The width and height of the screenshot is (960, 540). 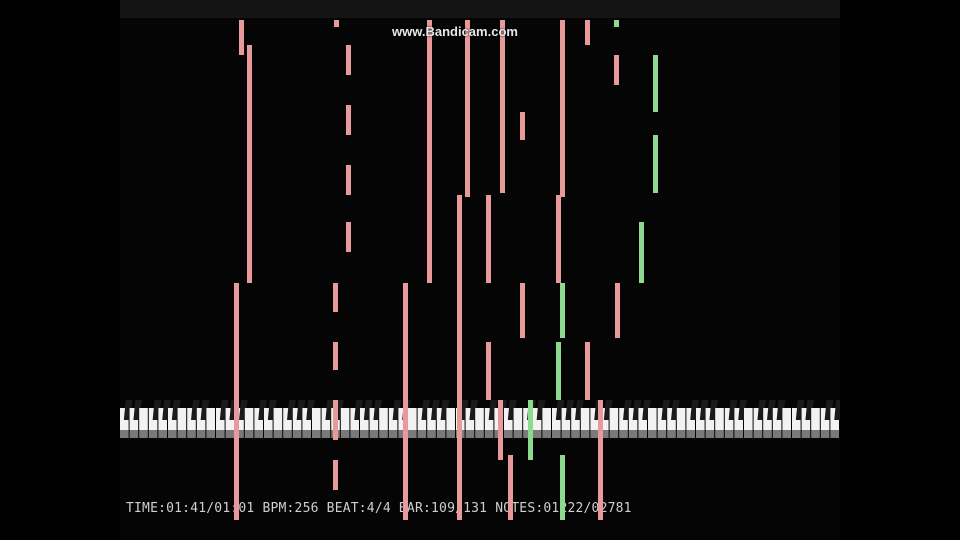 I want to click on watermark: www.Bandicam.com, so click(x=455, y=31).